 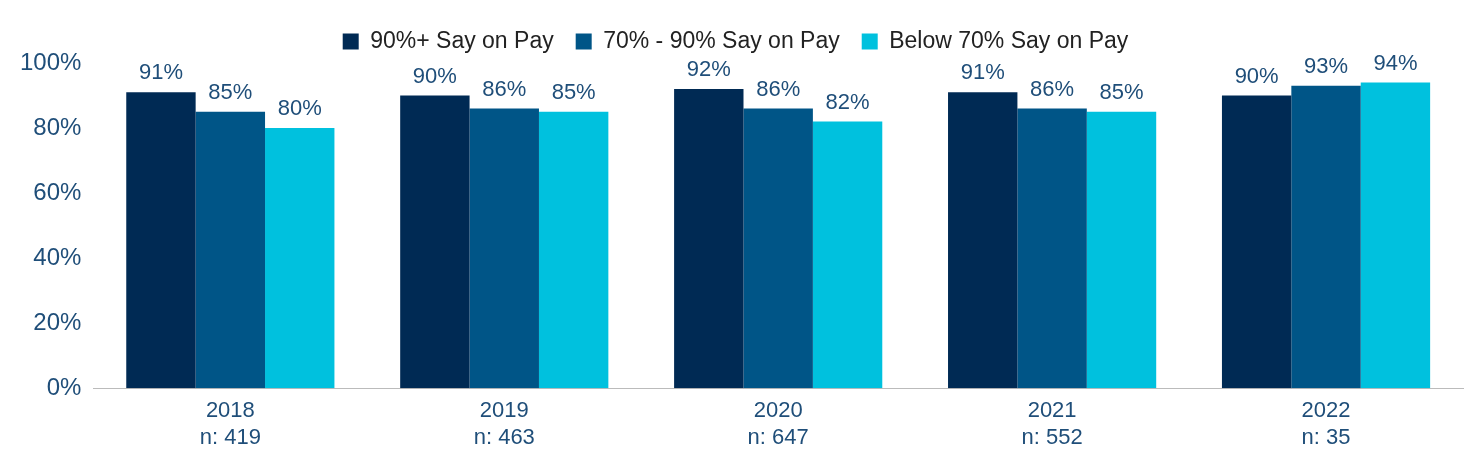 I want to click on y-tick-label: 60%, so click(x=57, y=191).